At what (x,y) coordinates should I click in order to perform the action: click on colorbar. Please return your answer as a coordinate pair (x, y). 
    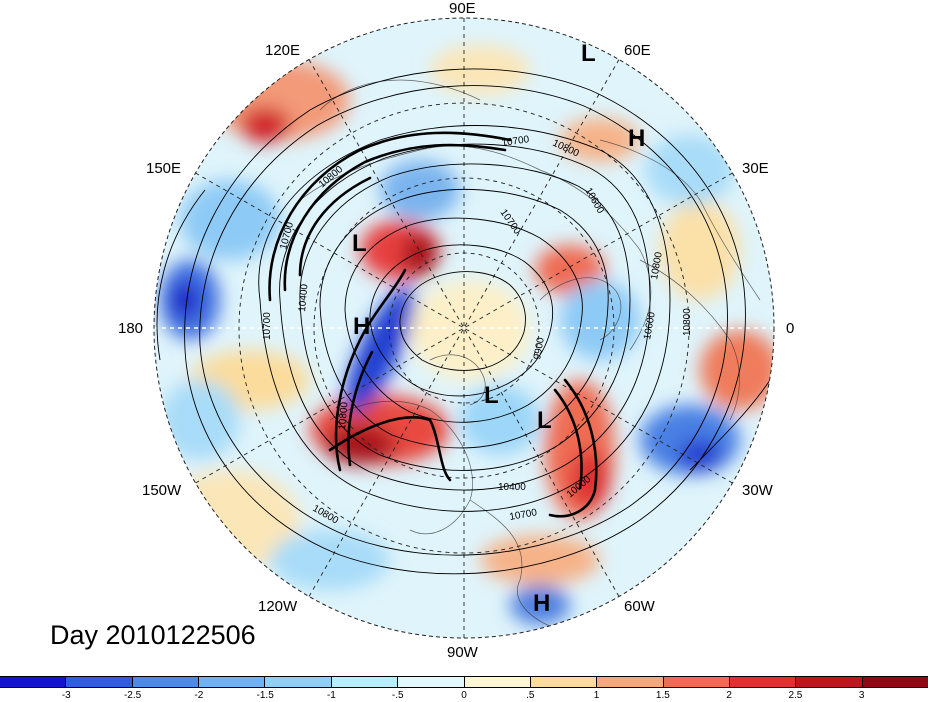
    Looking at the image, I should click on (464, 682).